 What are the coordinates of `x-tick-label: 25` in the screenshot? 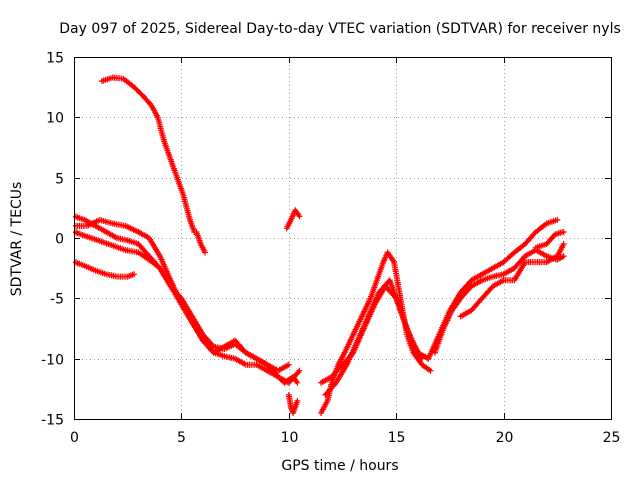 It's located at (612, 438).